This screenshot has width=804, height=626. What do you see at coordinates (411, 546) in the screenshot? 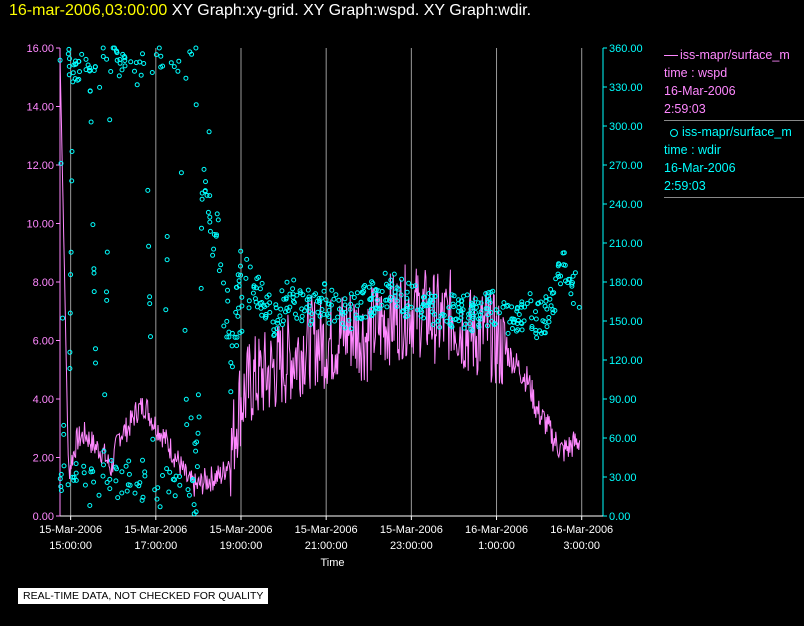
I see `x-tick-time-4: 23:00:00` at bounding box center [411, 546].